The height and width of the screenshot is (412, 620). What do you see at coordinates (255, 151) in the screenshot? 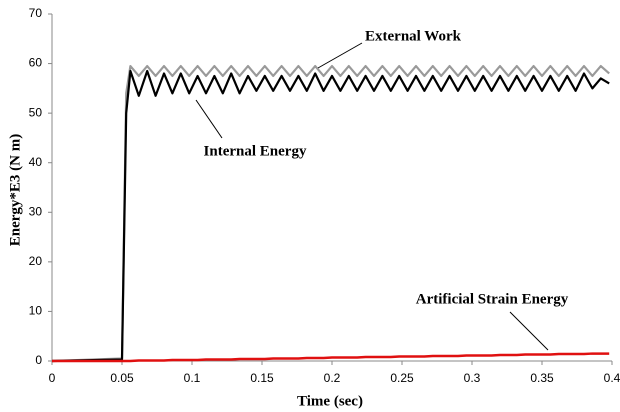
I see `series-annotation: Internal Energy` at bounding box center [255, 151].